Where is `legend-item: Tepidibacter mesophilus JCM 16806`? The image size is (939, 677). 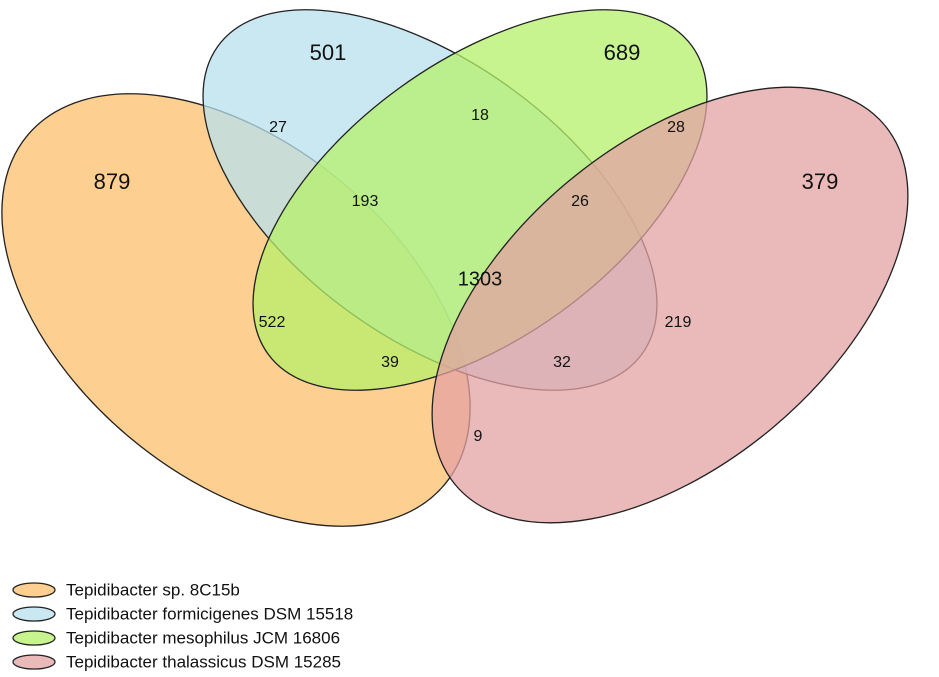 legend-item: Tepidibacter mesophilus JCM 16806 is located at coordinates (176, 637).